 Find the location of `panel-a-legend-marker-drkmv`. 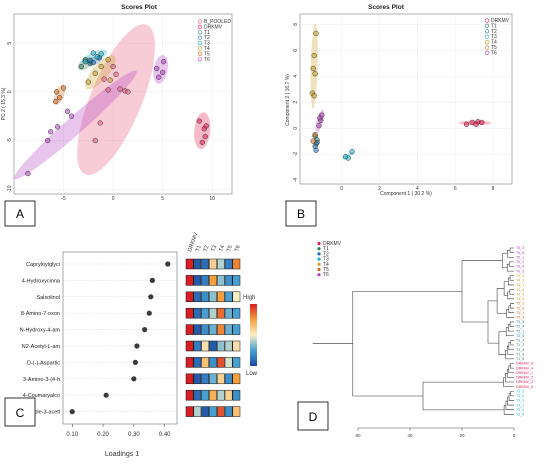

panel-a-legend-marker-drkmv is located at coordinates (200, 27).